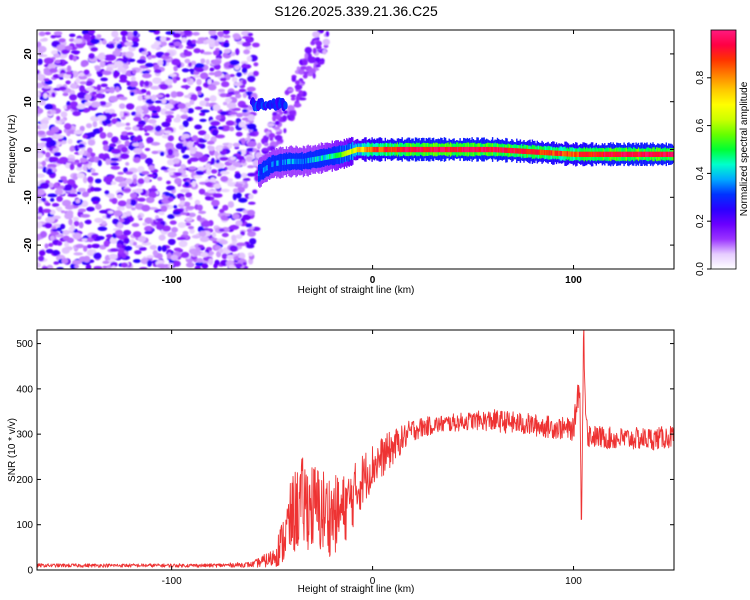 The image size is (750, 600). I want to click on snr-ytick-label: 200, so click(24, 480).